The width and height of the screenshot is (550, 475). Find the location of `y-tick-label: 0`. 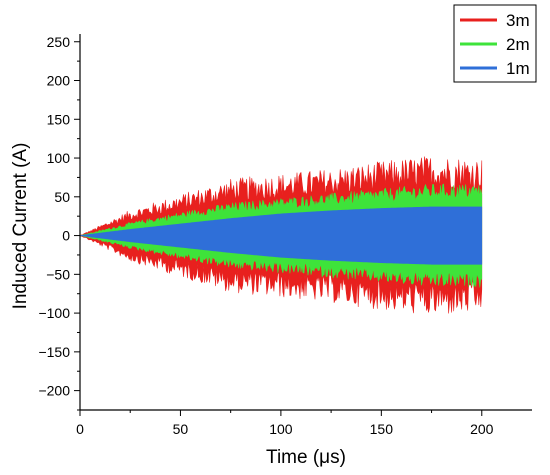

y-tick-label: 0 is located at coordinates (66, 236).